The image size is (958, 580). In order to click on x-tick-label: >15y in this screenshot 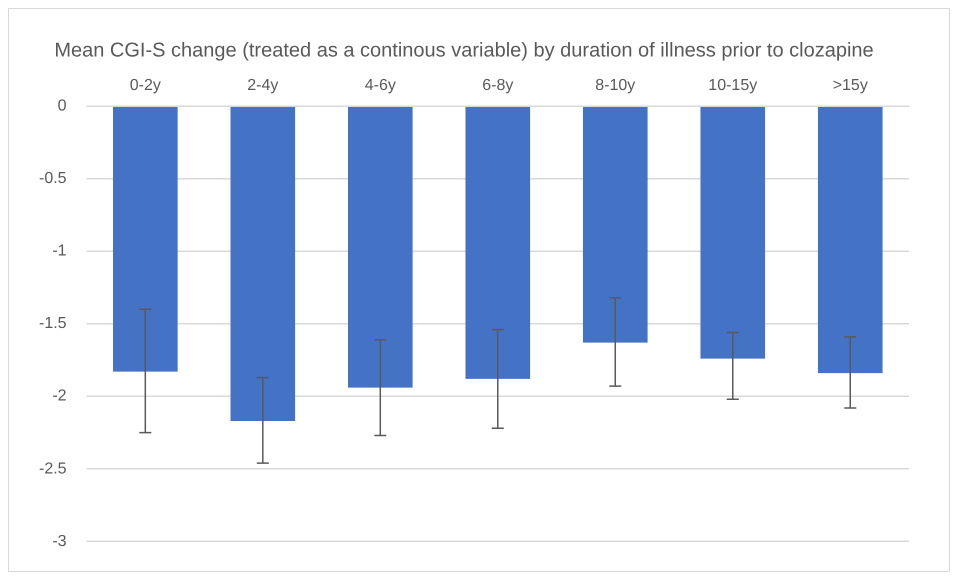, I will do `click(850, 85)`.